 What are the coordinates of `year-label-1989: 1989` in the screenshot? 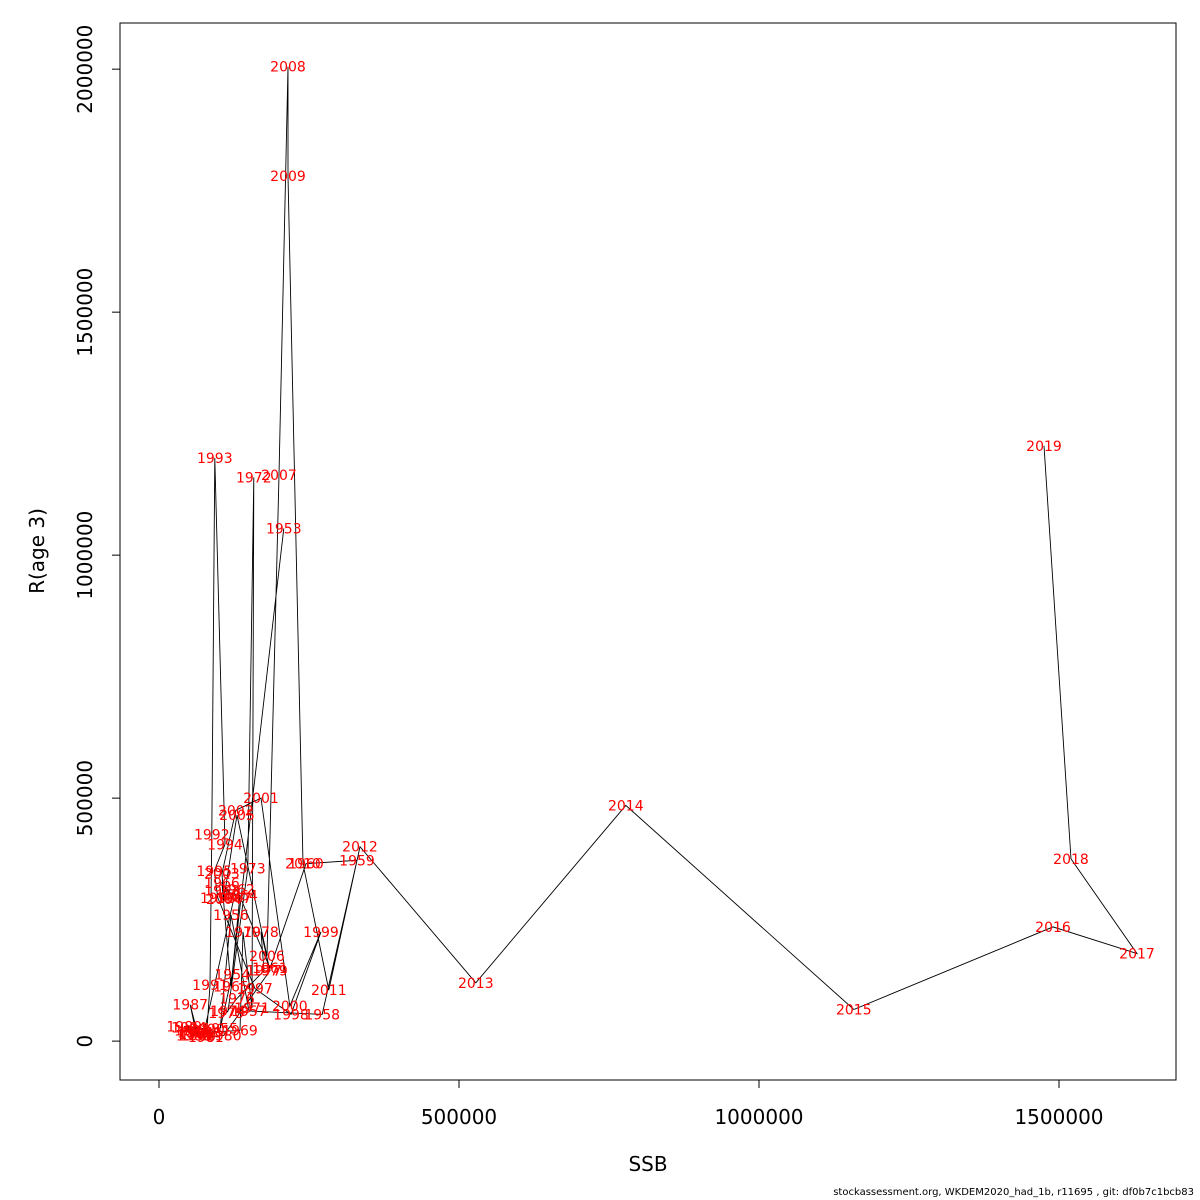 It's located at (184, 1028).